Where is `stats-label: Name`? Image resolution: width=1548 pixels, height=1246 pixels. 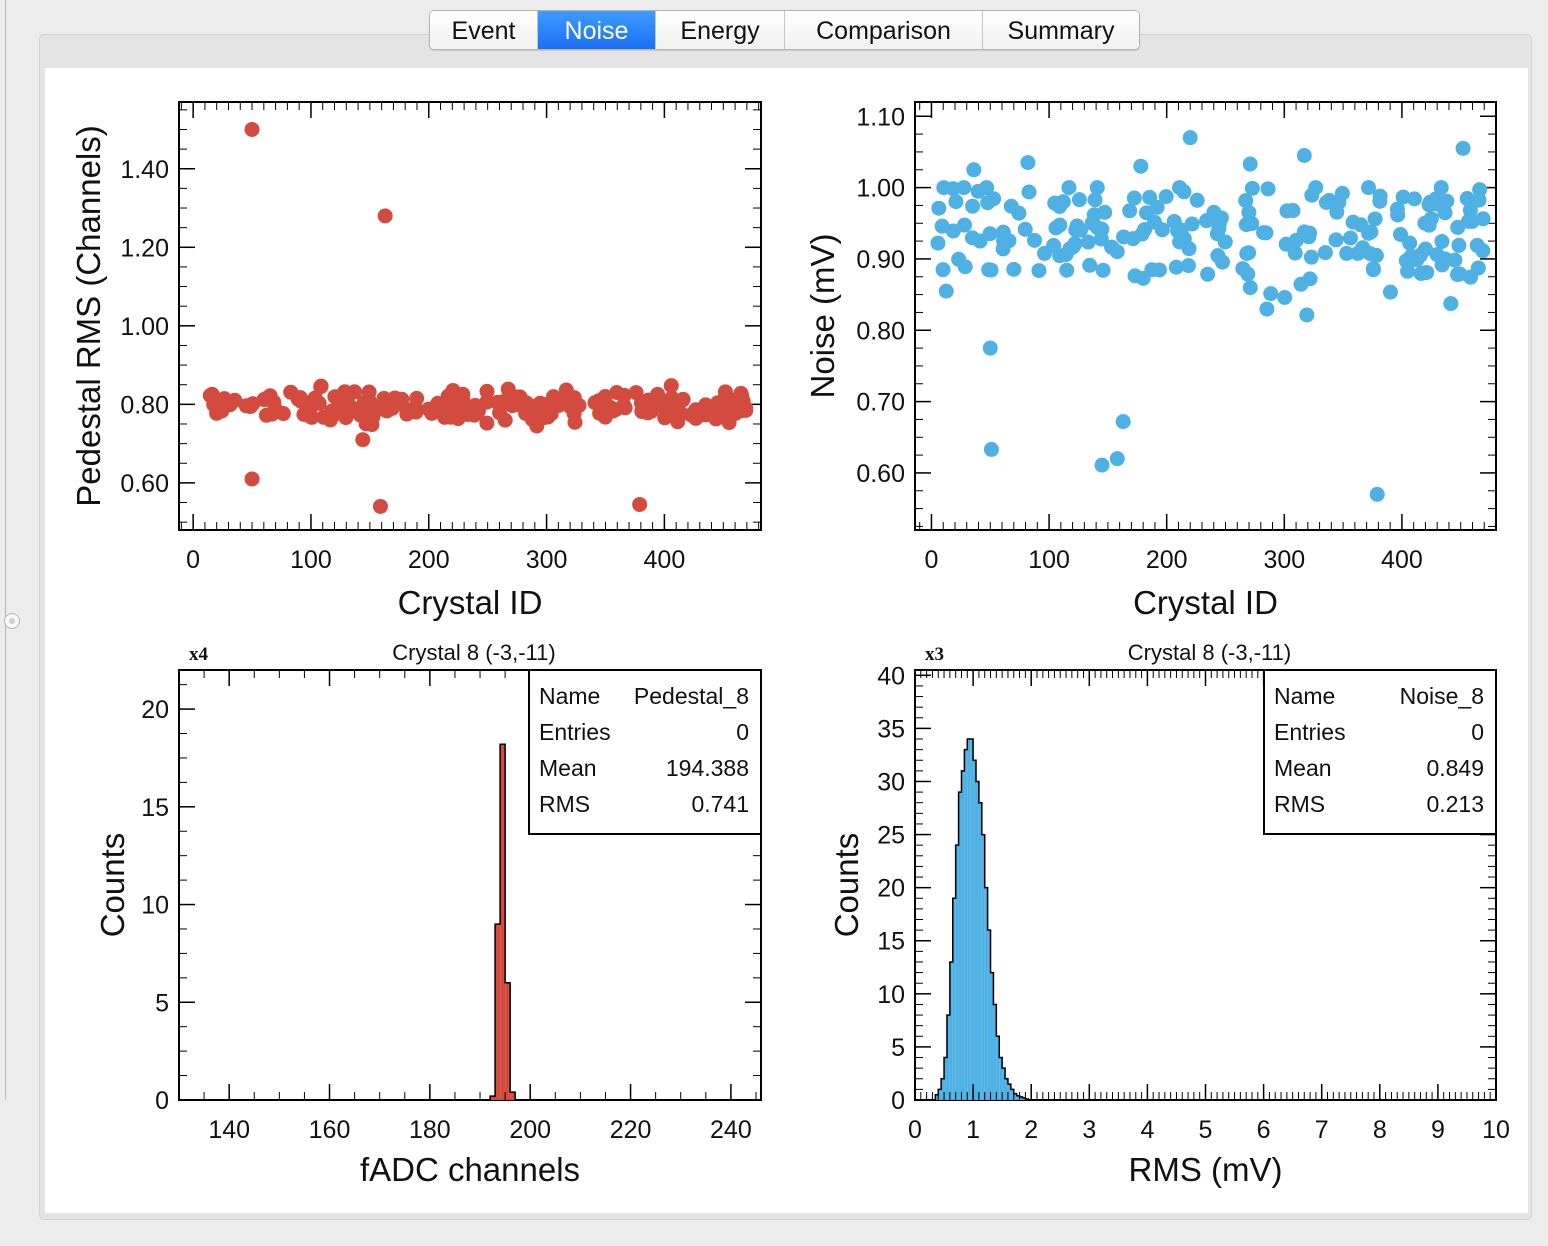
stats-label: Name is located at coordinates (569, 696).